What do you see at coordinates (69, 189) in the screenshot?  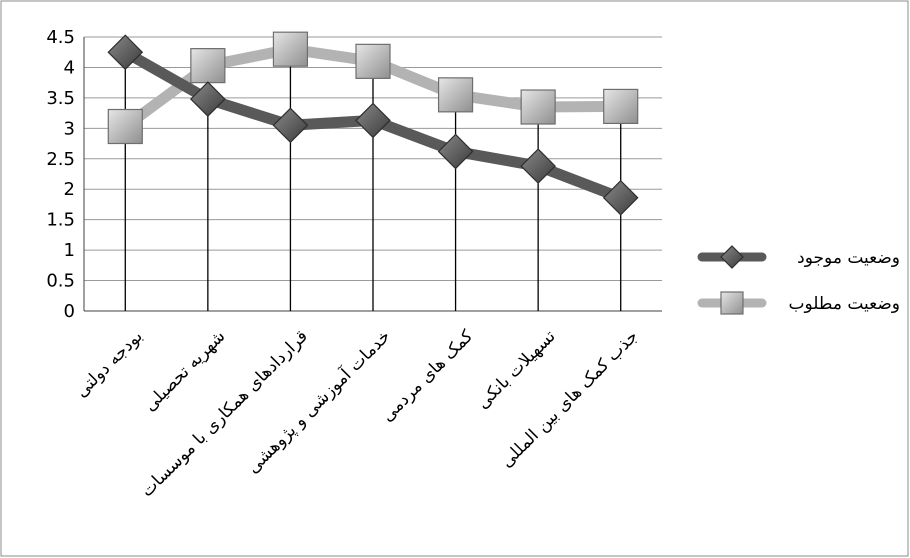 I see `y-tick-label: 2` at bounding box center [69, 189].